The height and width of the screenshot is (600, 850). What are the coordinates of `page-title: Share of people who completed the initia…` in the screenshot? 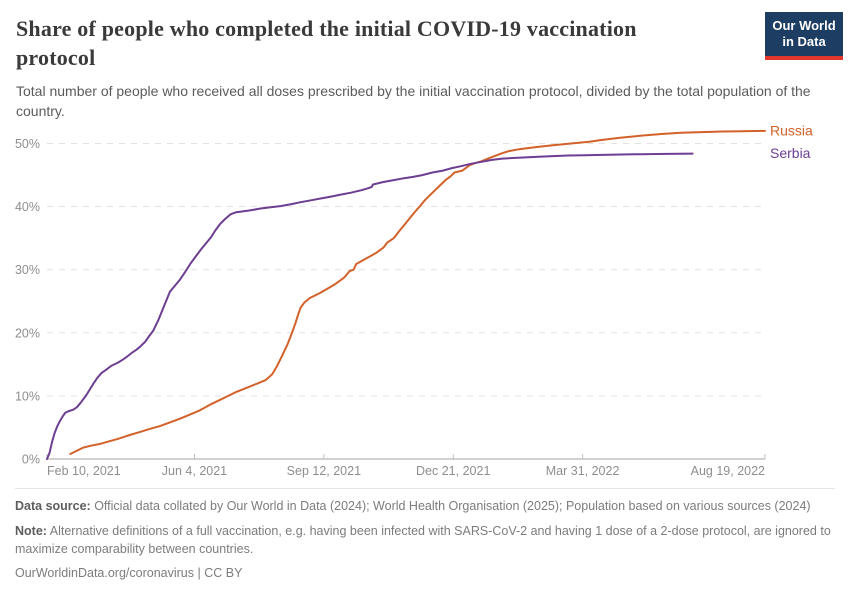 It's located at (326, 43).